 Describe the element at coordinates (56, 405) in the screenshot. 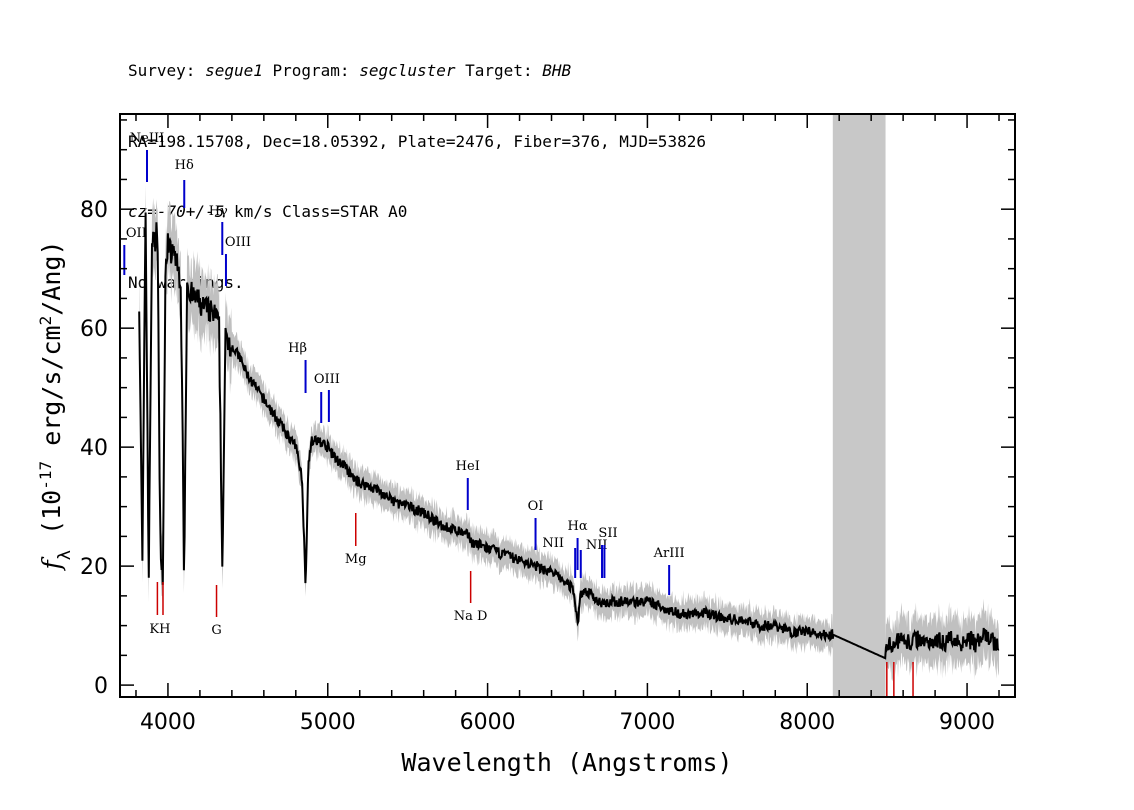

I see `y-axis-title: fλ (10-17 erg/s/cm2/Ang)` at that location.